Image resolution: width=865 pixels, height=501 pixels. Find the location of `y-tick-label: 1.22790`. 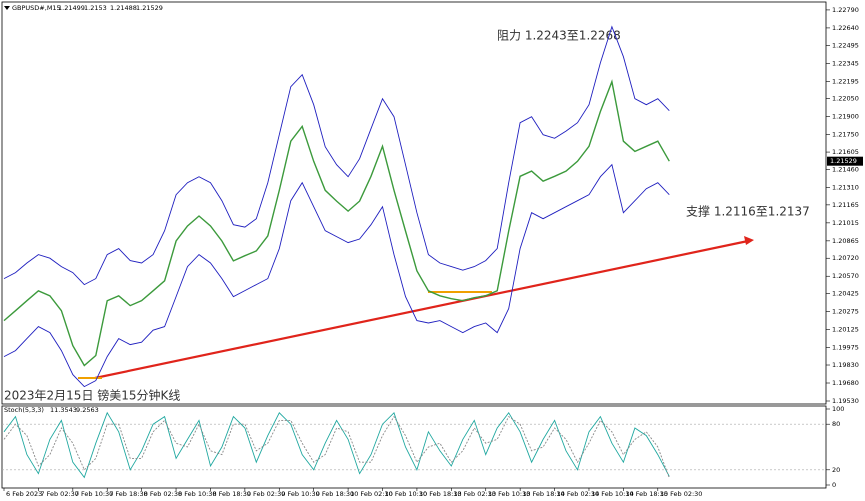

y-tick-label: 1.22790 is located at coordinates (845, 10).